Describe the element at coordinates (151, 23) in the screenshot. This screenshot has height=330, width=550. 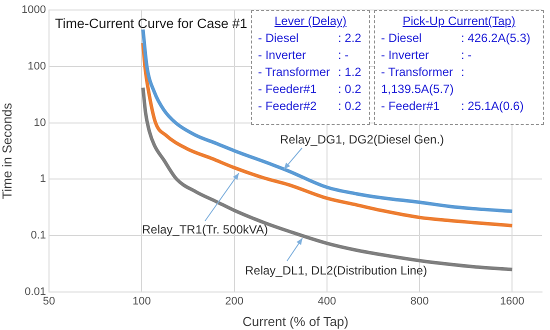
I see `chart-title: Time-Current Curve for Case #1` at that location.